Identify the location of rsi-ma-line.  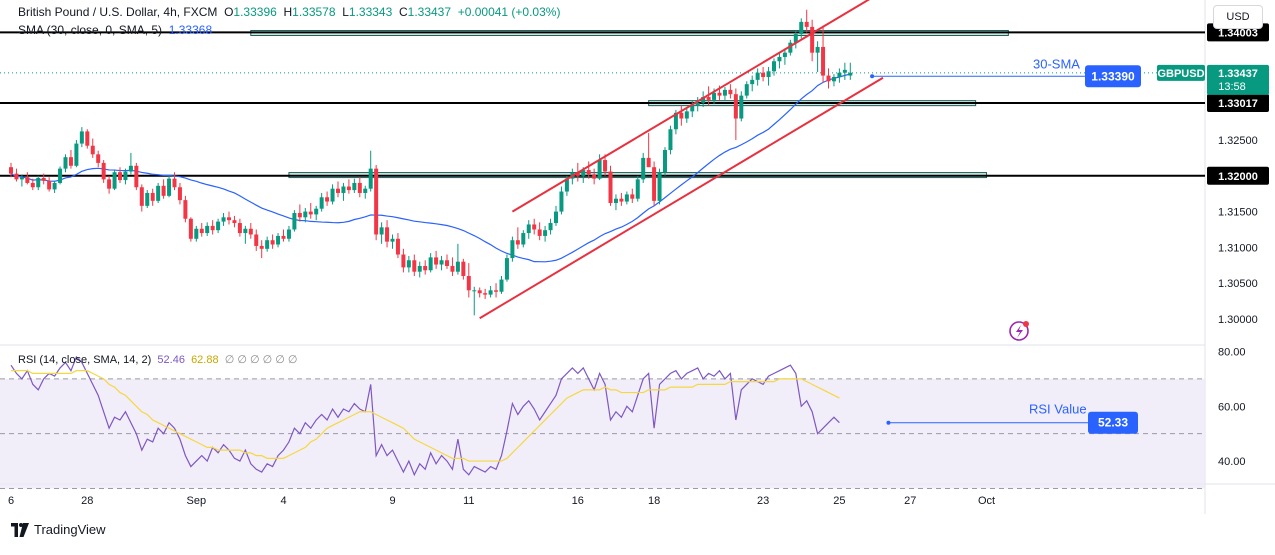
(425, 416).